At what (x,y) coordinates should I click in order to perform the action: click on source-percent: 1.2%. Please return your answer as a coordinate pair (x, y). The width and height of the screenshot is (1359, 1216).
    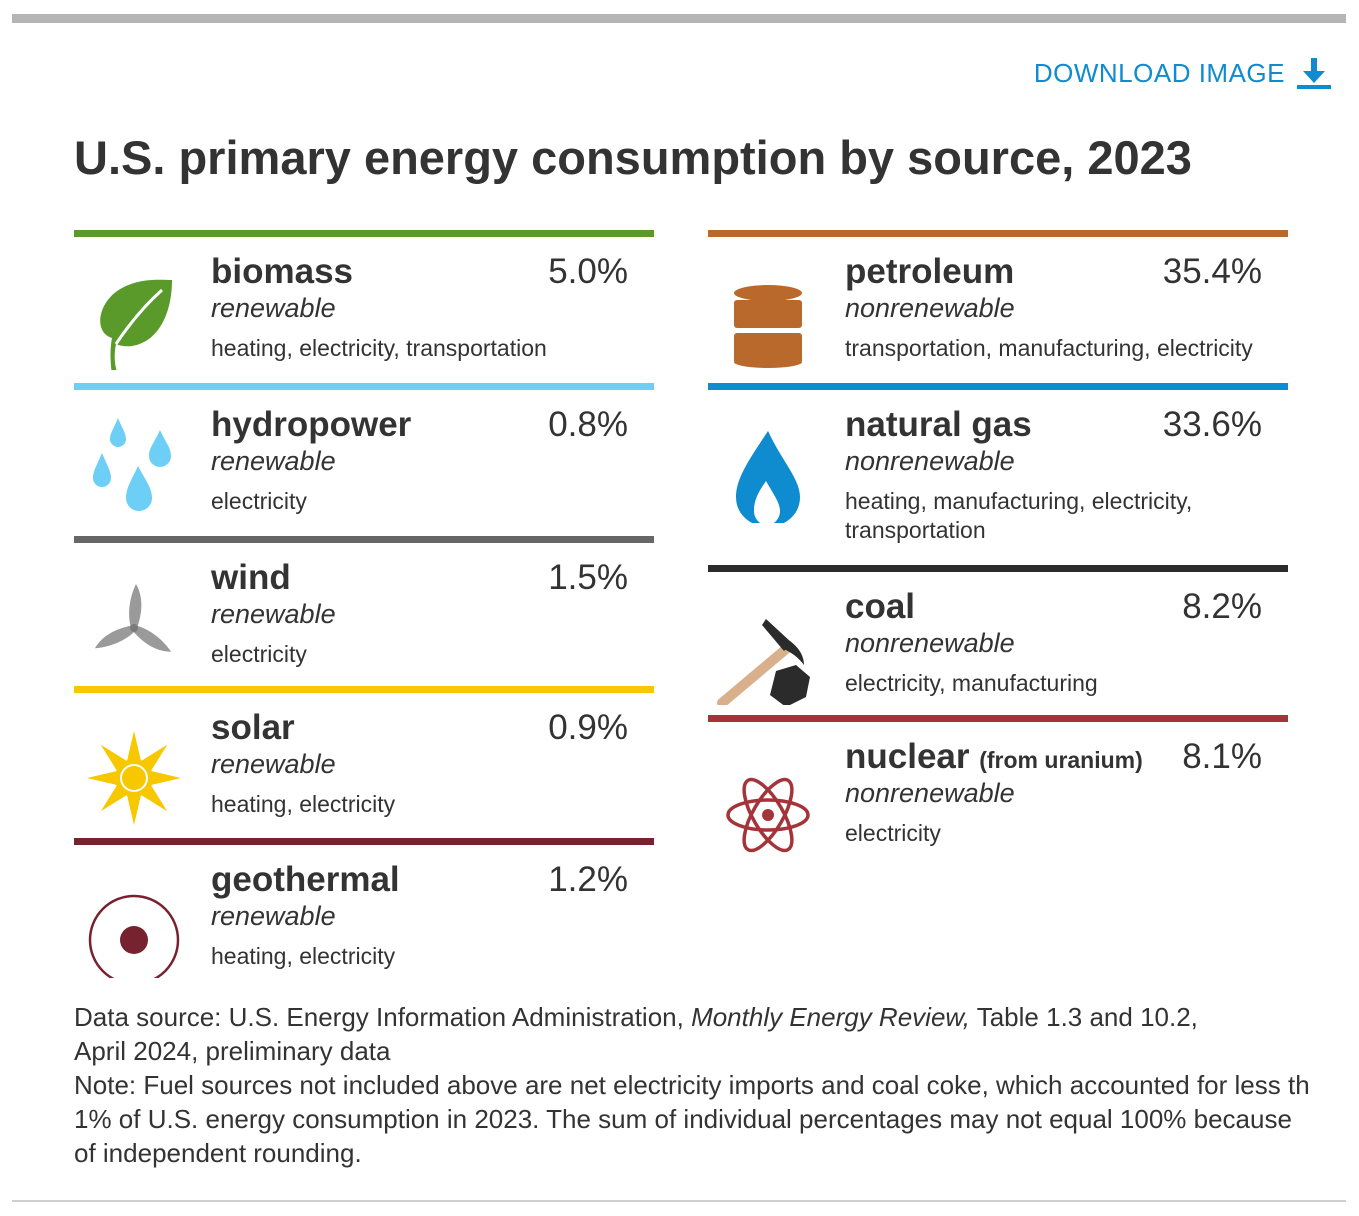
    Looking at the image, I should click on (588, 879).